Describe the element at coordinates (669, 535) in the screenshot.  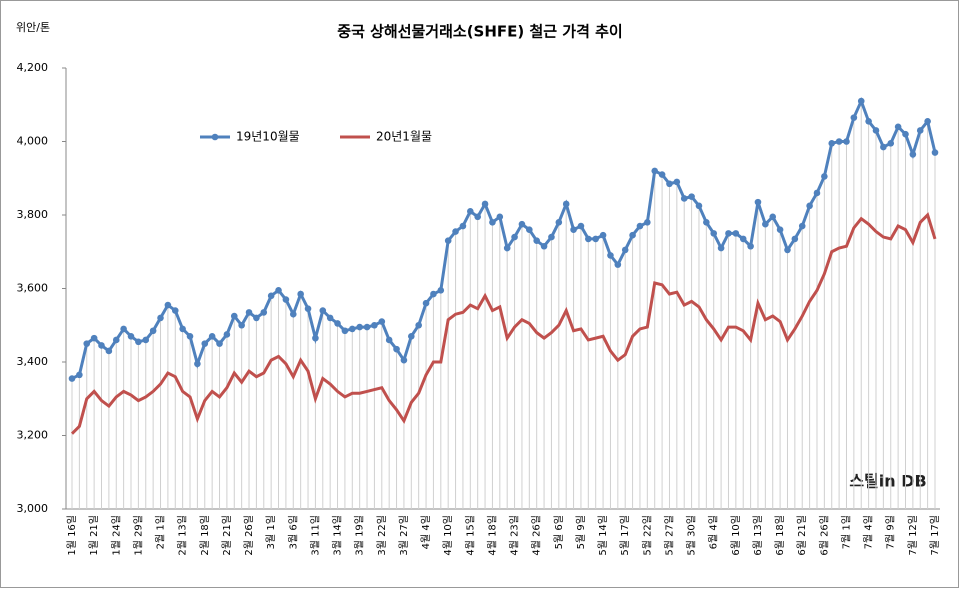
I see `x-tick-label: 5월 27일` at that location.